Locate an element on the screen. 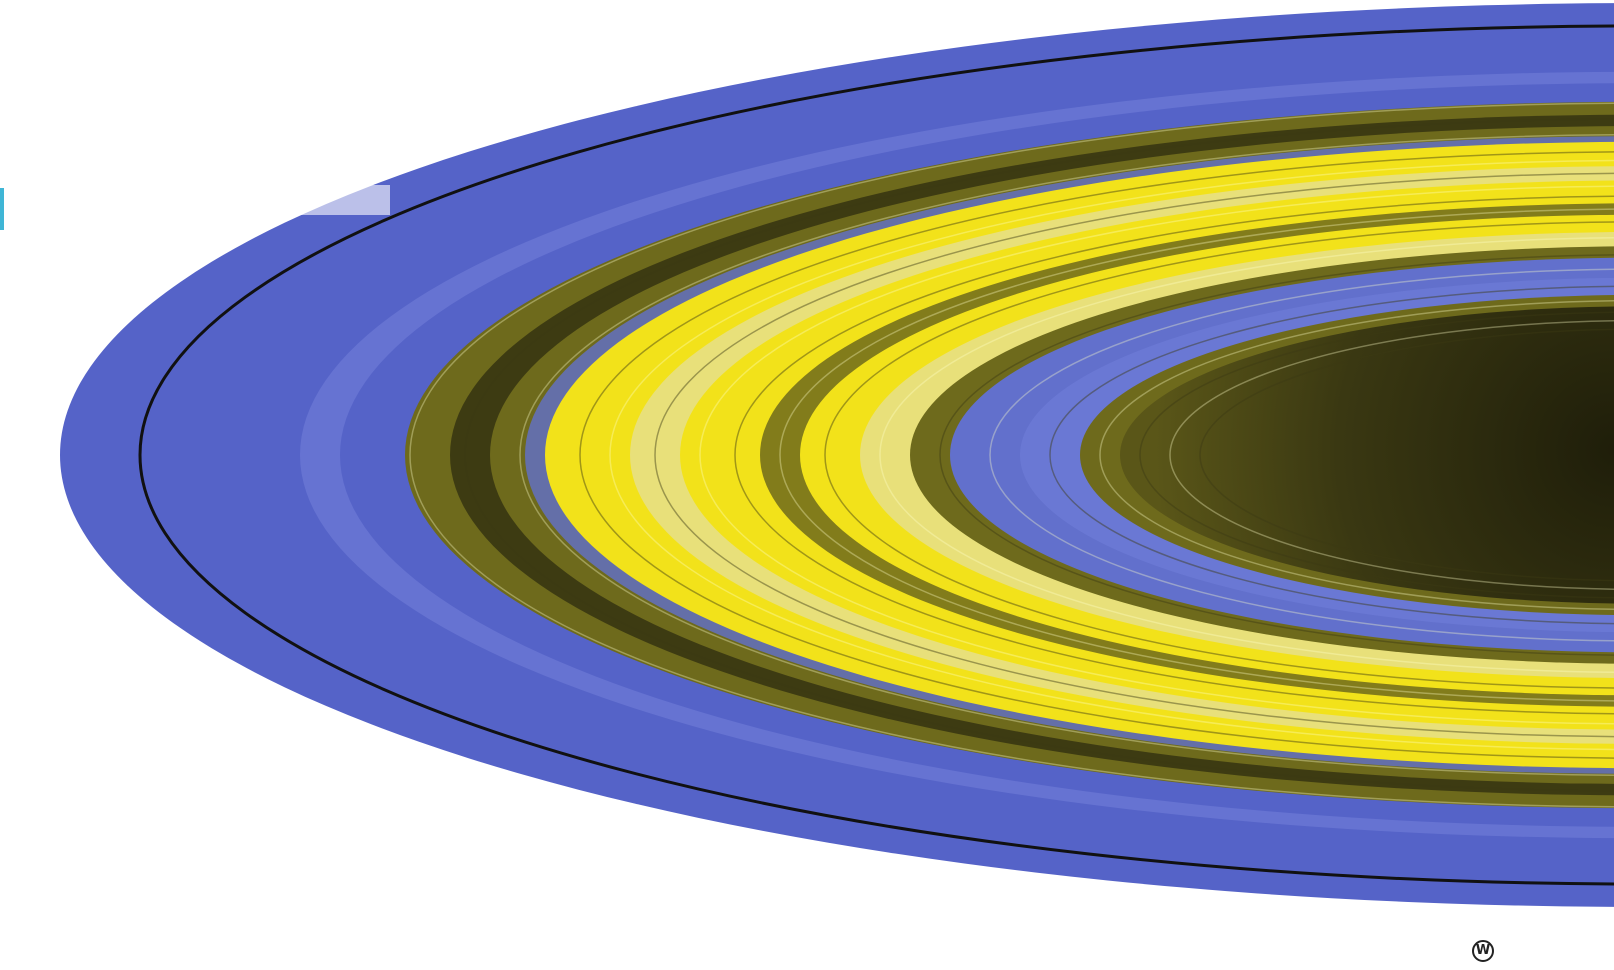  inner-dark-region is located at coordinates (1367, 455).